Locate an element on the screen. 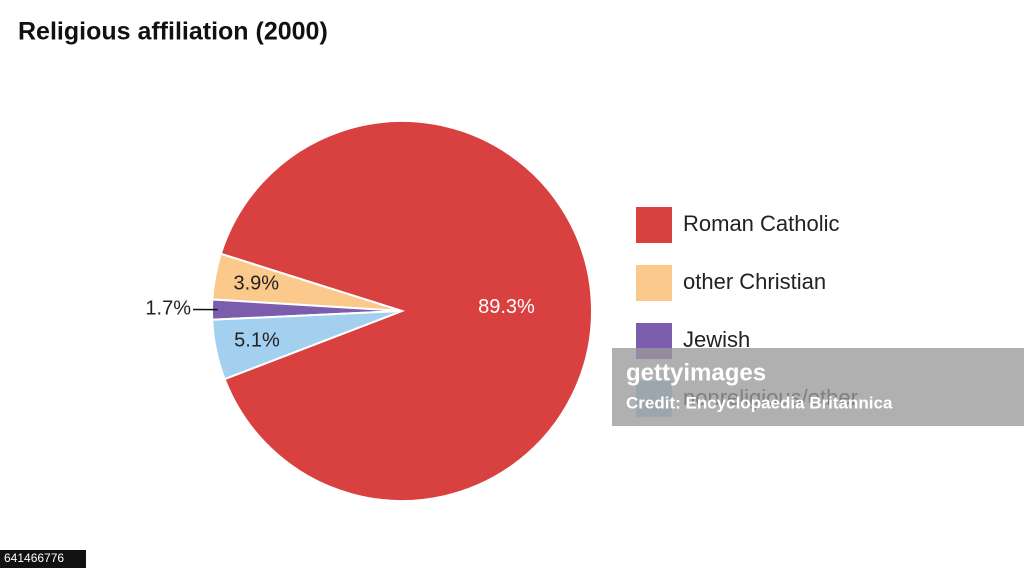  legend-label: Jewish is located at coordinates (716, 339).